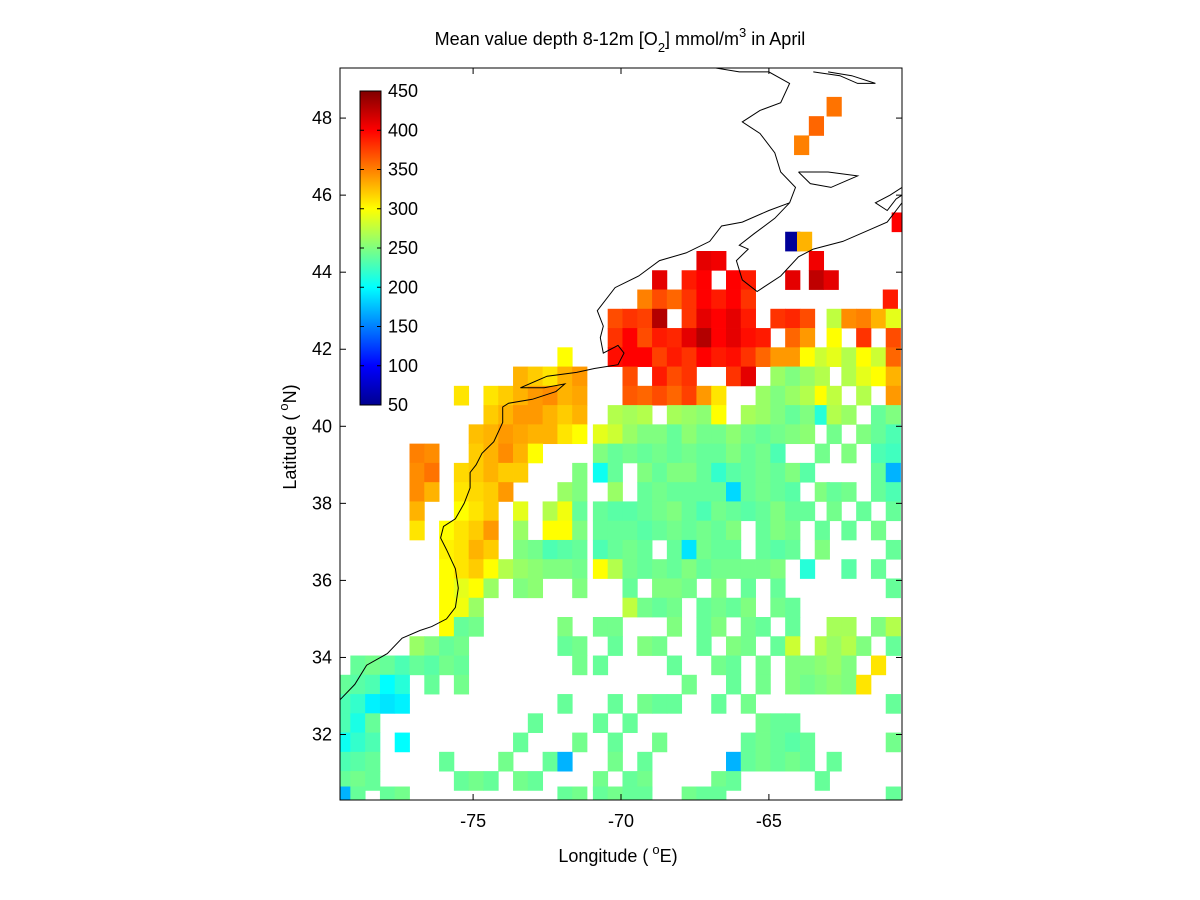 The width and height of the screenshot is (1200, 900). What do you see at coordinates (473, 821) in the screenshot?
I see `x-tick-label: -75` at bounding box center [473, 821].